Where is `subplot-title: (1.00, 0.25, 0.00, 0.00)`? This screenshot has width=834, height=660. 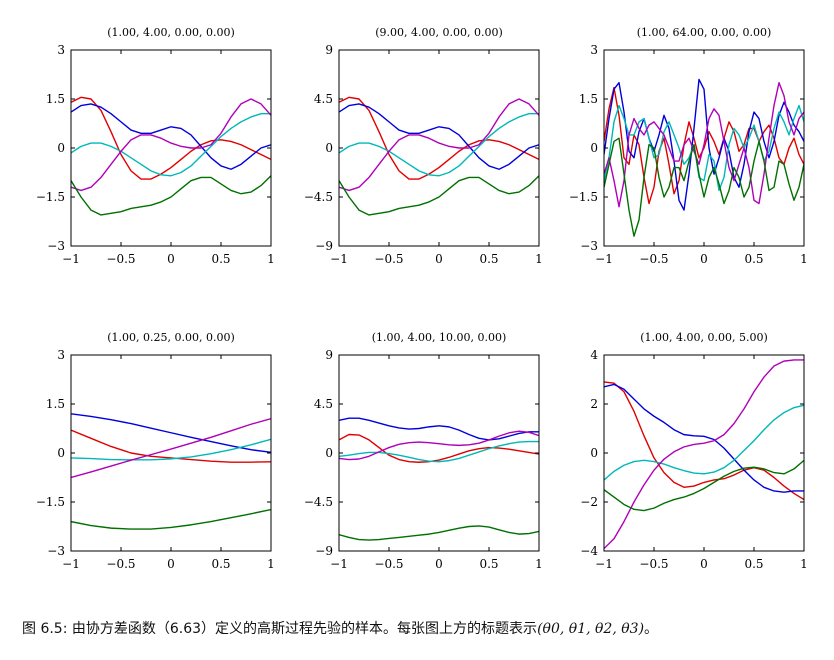 subplot-title: (1.00, 0.25, 0.00, 0.00) is located at coordinates (171, 337).